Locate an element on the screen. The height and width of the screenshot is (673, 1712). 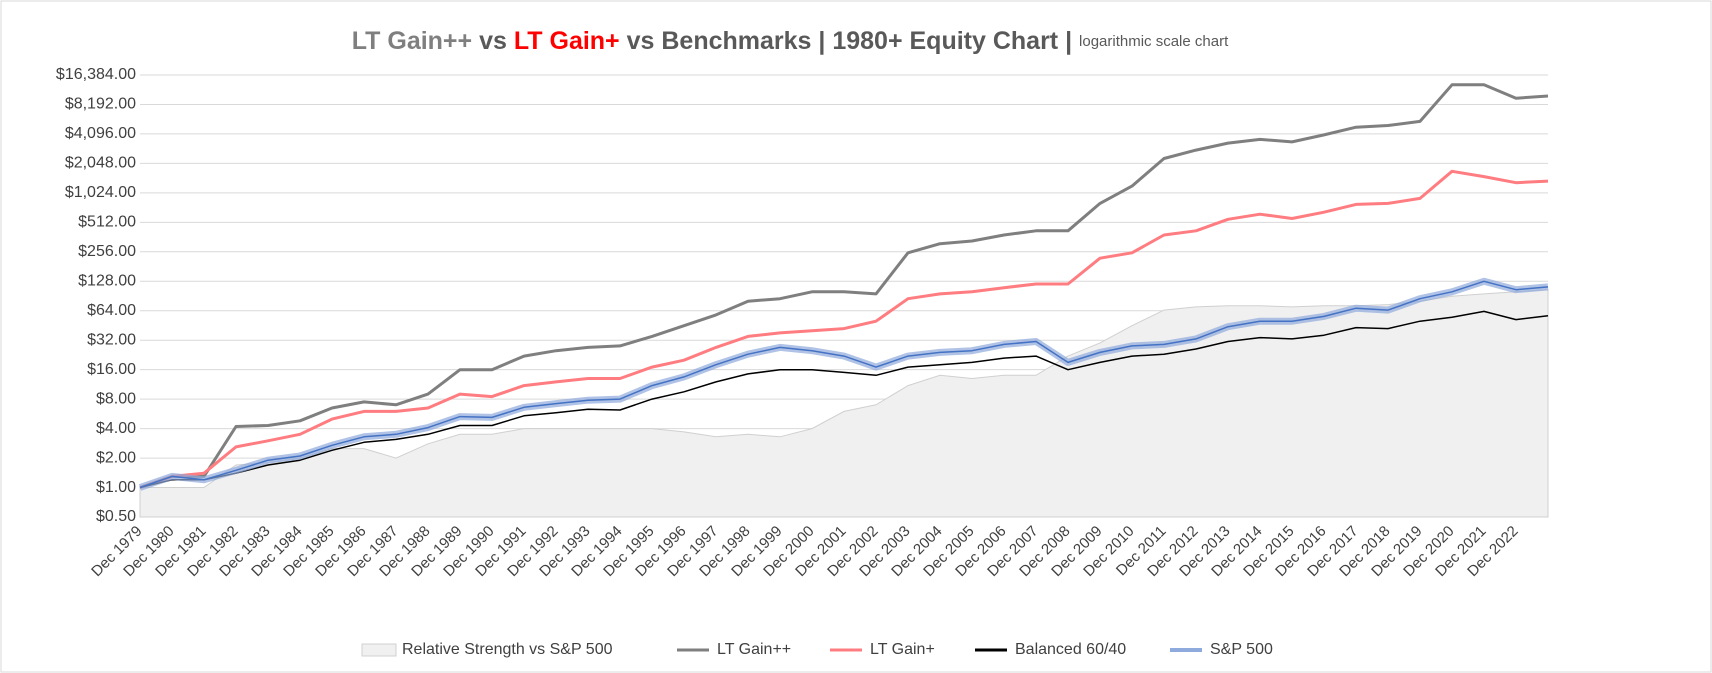
y-tick-label: $8.00 is located at coordinates (116, 398).